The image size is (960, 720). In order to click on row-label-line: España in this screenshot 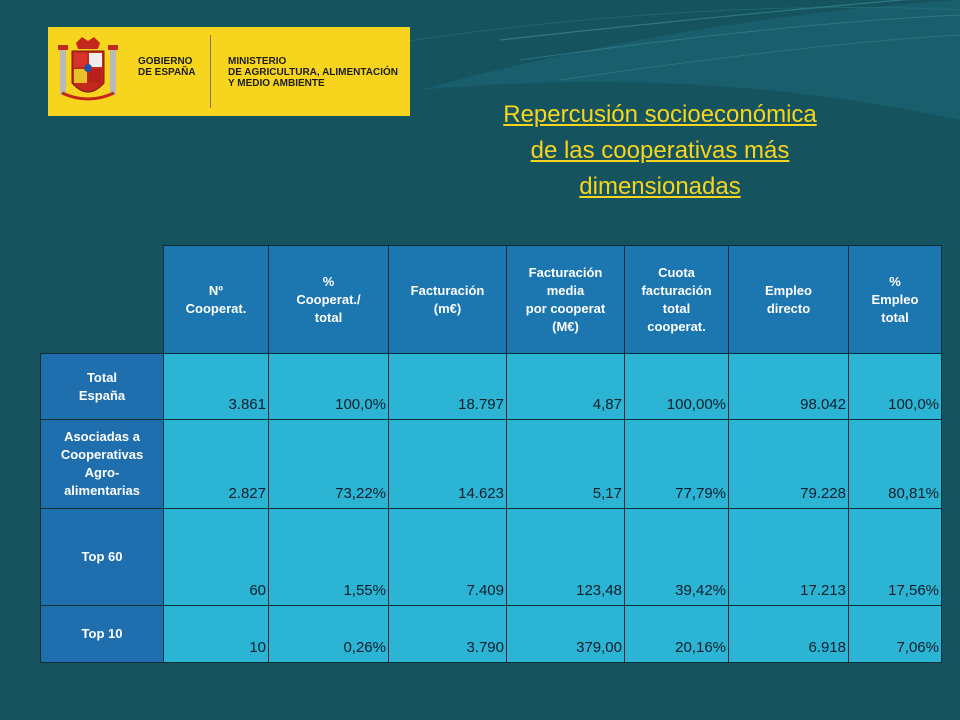, I will do `click(102, 395)`.